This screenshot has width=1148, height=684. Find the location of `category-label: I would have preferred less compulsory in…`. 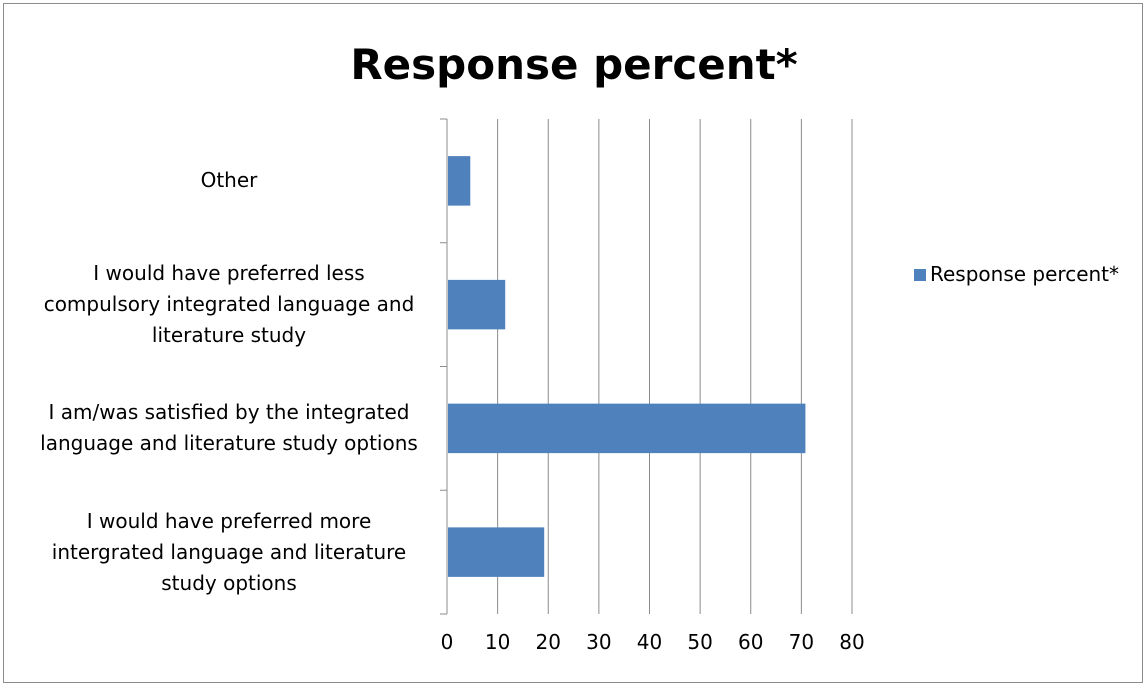

category-label: I would have preferred less compulsory in… is located at coordinates (229, 304).